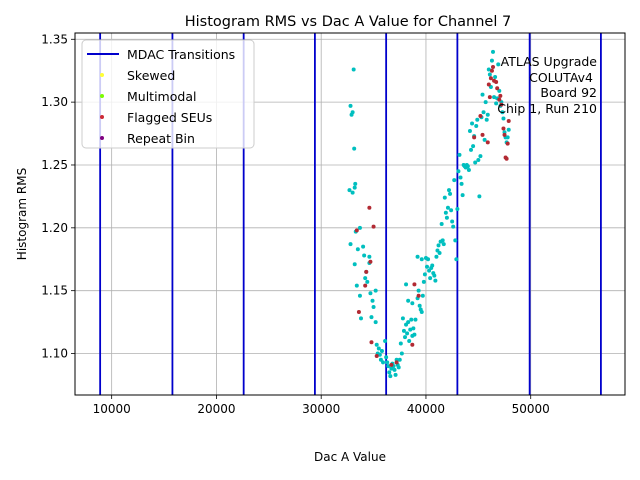  Describe the element at coordinates (169, 117) in the screenshot. I see `legend-label-seu: Flagged SEUs` at that location.